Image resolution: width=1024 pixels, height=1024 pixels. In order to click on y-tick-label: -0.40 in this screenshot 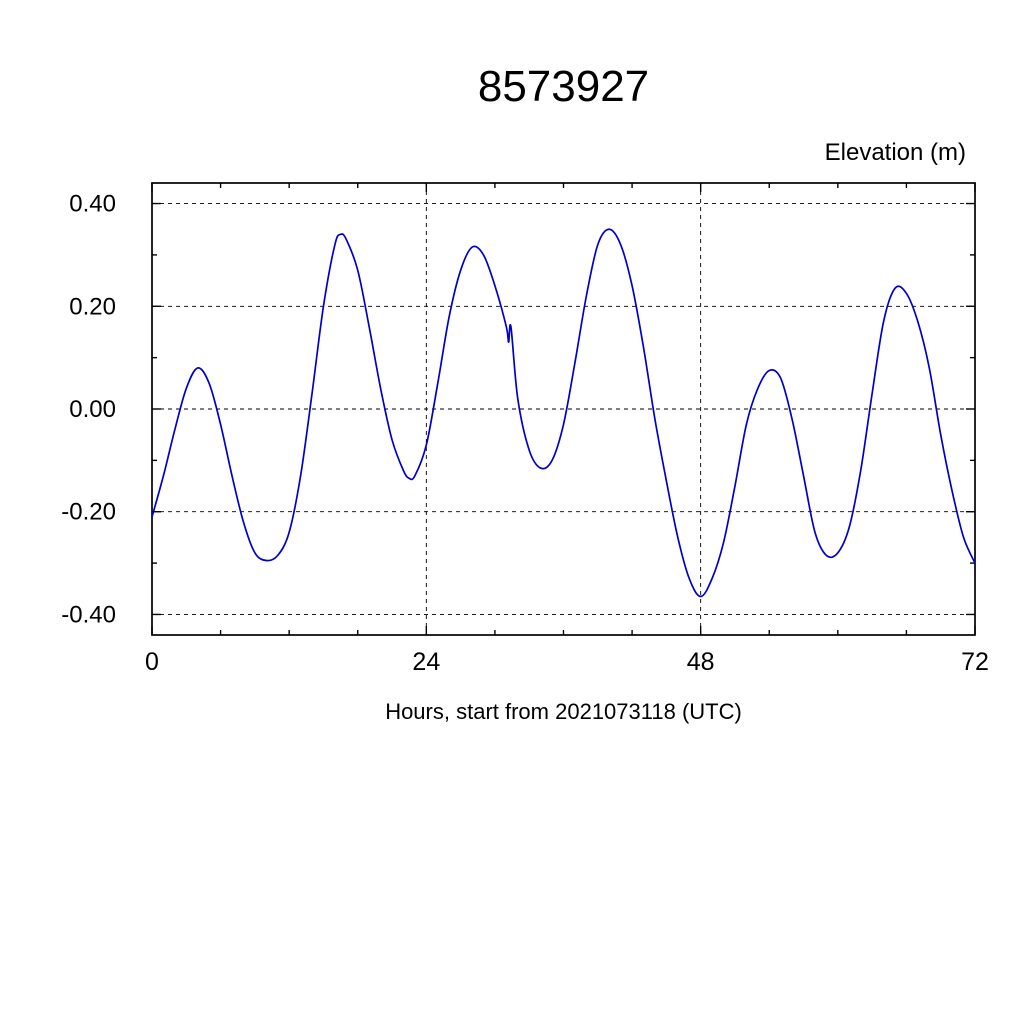, I will do `click(88, 614)`.